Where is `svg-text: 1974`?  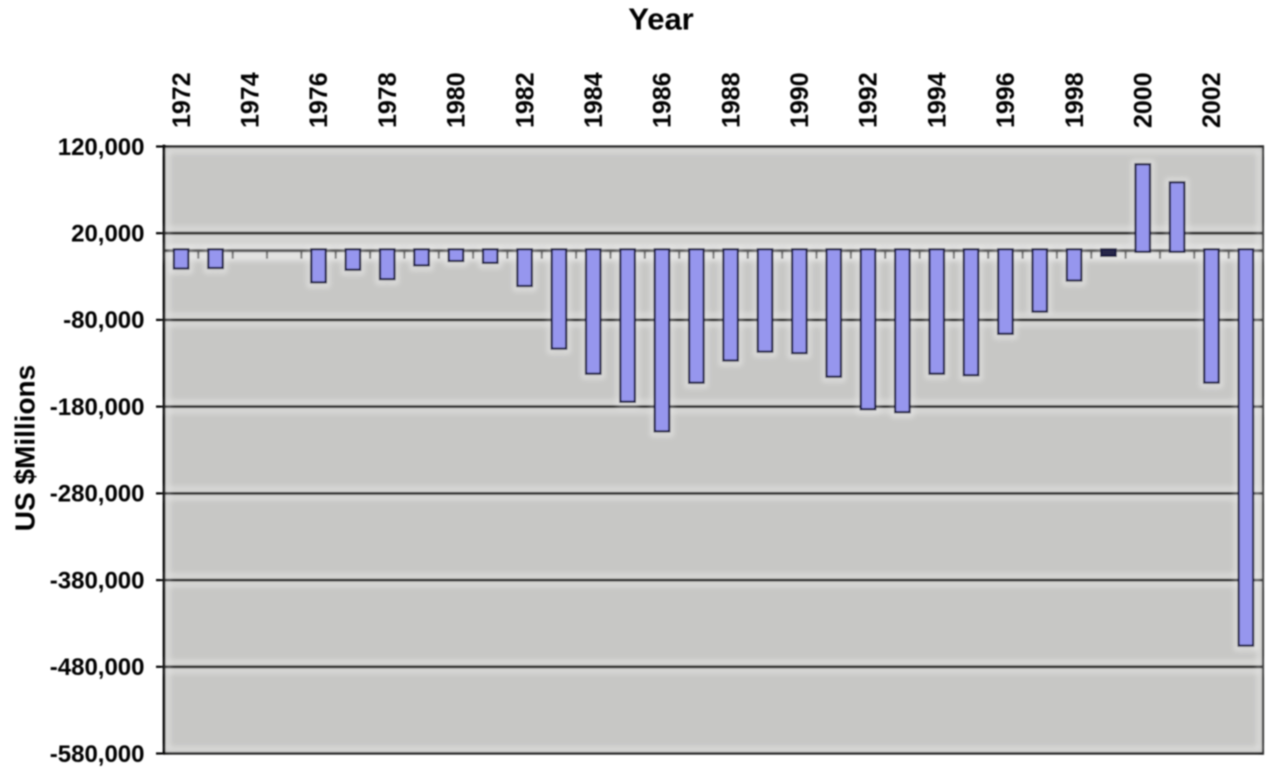 svg-text: 1974 is located at coordinates (251, 100).